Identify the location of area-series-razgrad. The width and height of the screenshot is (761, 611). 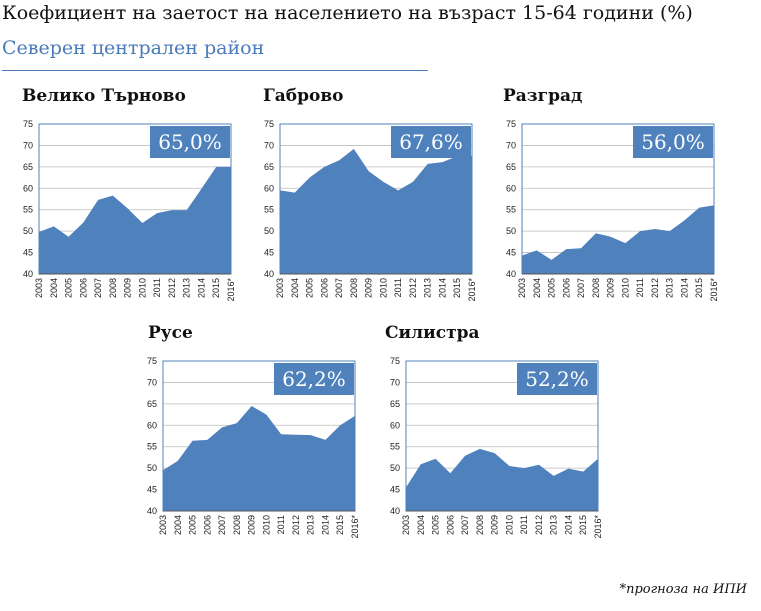
(618, 239).